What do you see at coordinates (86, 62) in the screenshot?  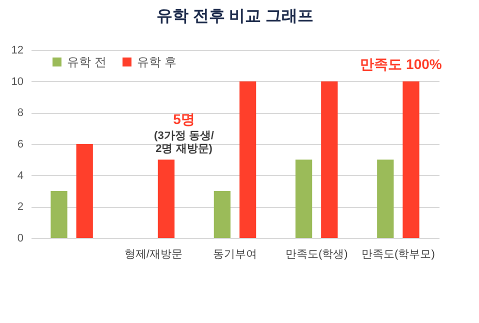 I see `legend-label: 유학 전` at bounding box center [86, 62].